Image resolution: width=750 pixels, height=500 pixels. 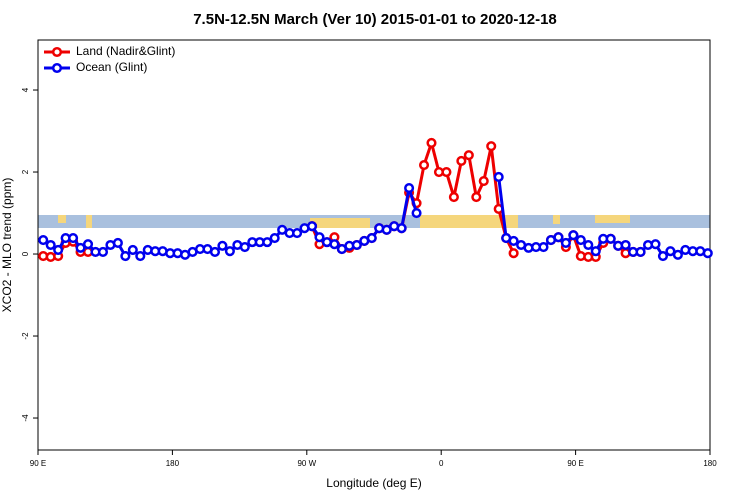 What do you see at coordinates (109, 59) in the screenshot?
I see `legend: Land (Nadir&Glint) Ocean (Glint)` at bounding box center [109, 59].